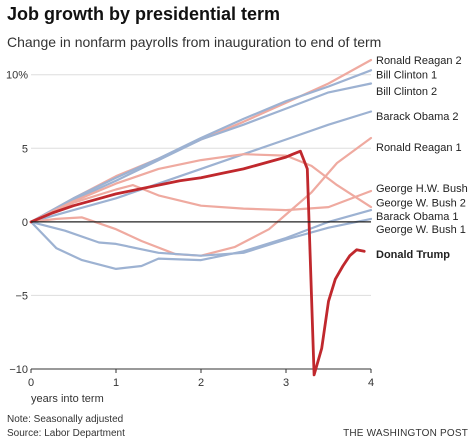  Describe the element at coordinates (144, 14) in the screenshot. I see `chart-title: Job growth by presidential term` at that location.